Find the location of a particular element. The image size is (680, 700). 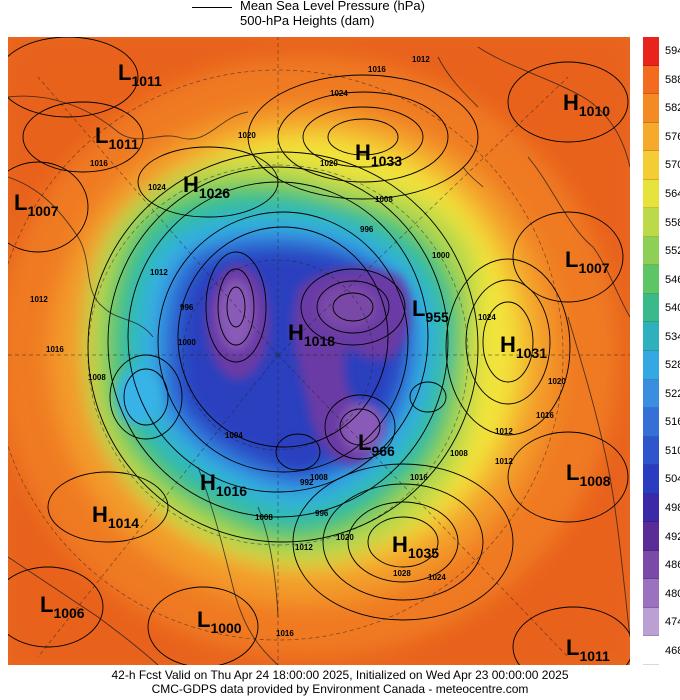

colorbar-label: 516 is located at coordinates (672, 422).